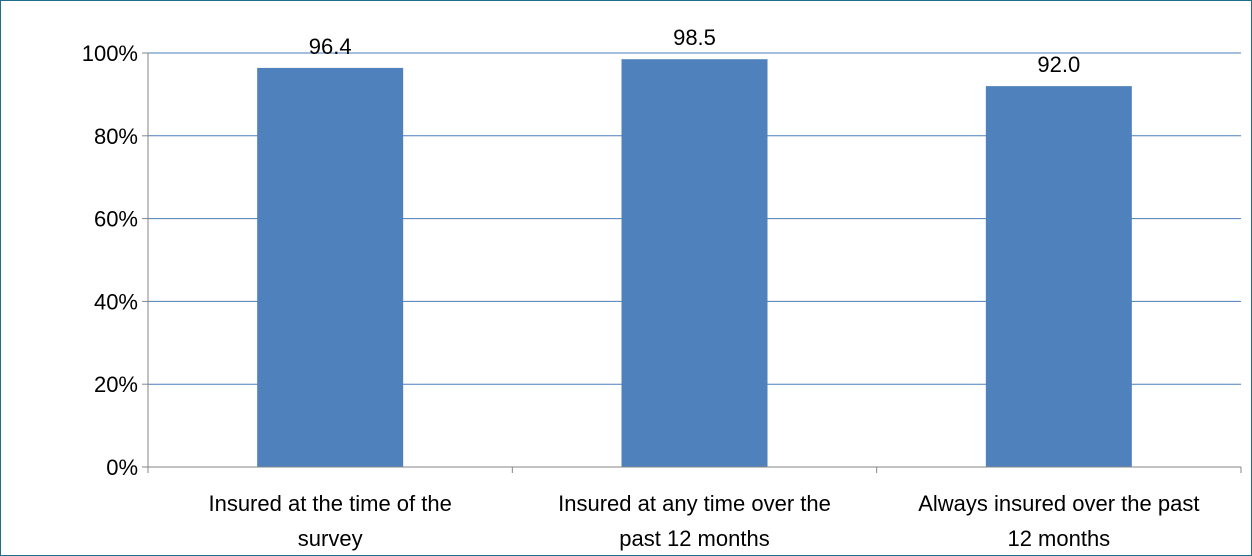 This screenshot has height=556, width=1252. What do you see at coordinates (694, 503) in the screenshot?
I see `x-category-label: Insured at any time over the` at bounding box center [694, 503].